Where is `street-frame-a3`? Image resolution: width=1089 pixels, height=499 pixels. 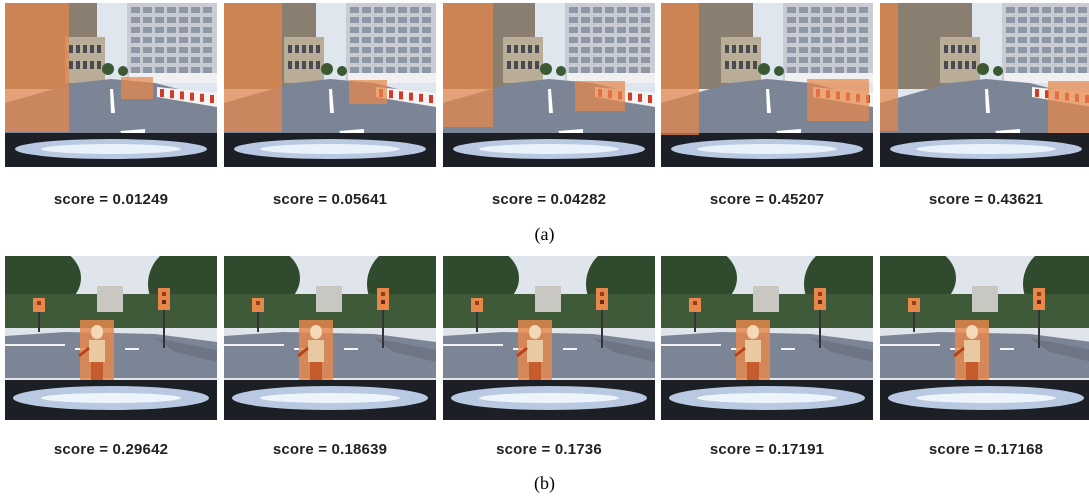 street-frame-a3 is located at coordinates (549, 85).